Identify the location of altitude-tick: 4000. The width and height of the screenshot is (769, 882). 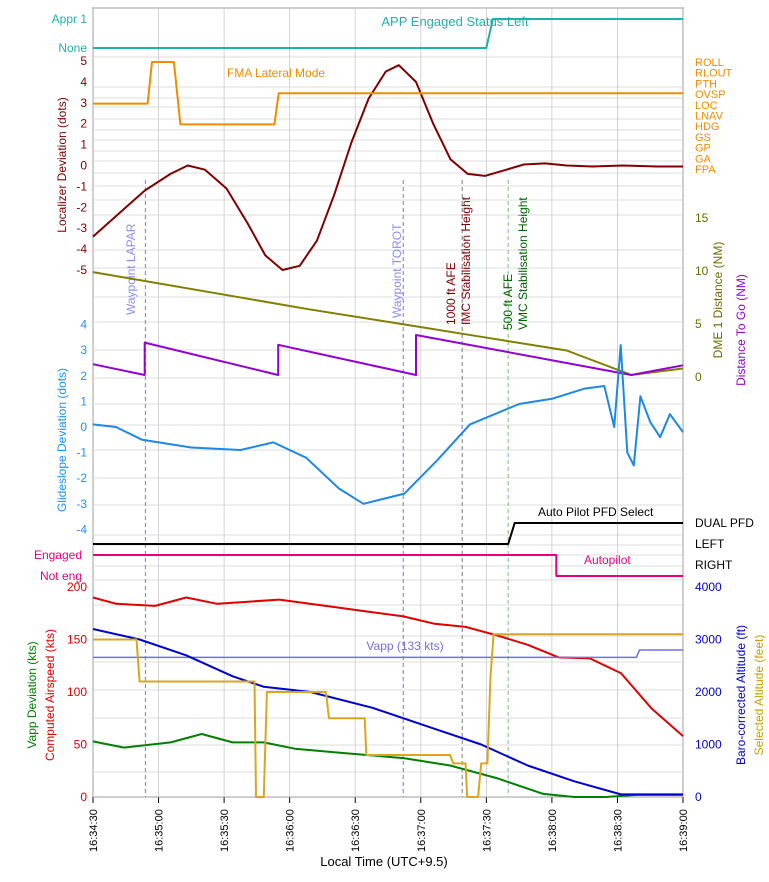
(708, 587).